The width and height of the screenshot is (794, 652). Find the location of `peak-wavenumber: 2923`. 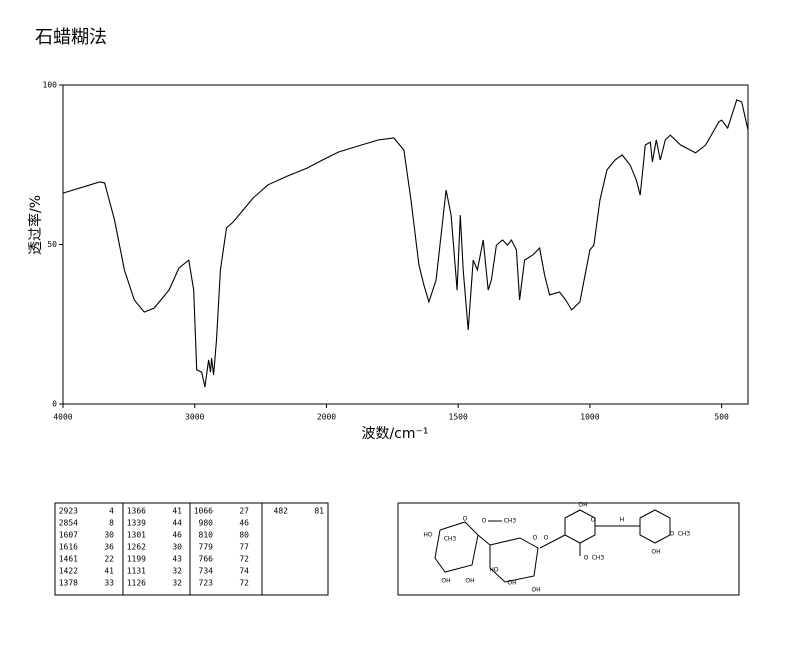

peak-wavenumber: 2923 is located at coordinates (68, 511).